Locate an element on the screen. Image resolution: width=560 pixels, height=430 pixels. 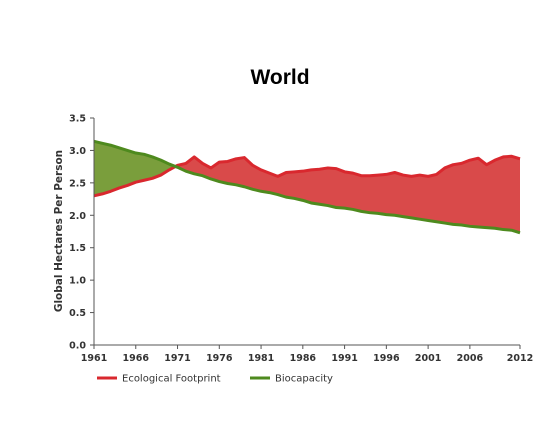
legend: Ecological Footprint Biocapacity is located at coordinates (215, 379).